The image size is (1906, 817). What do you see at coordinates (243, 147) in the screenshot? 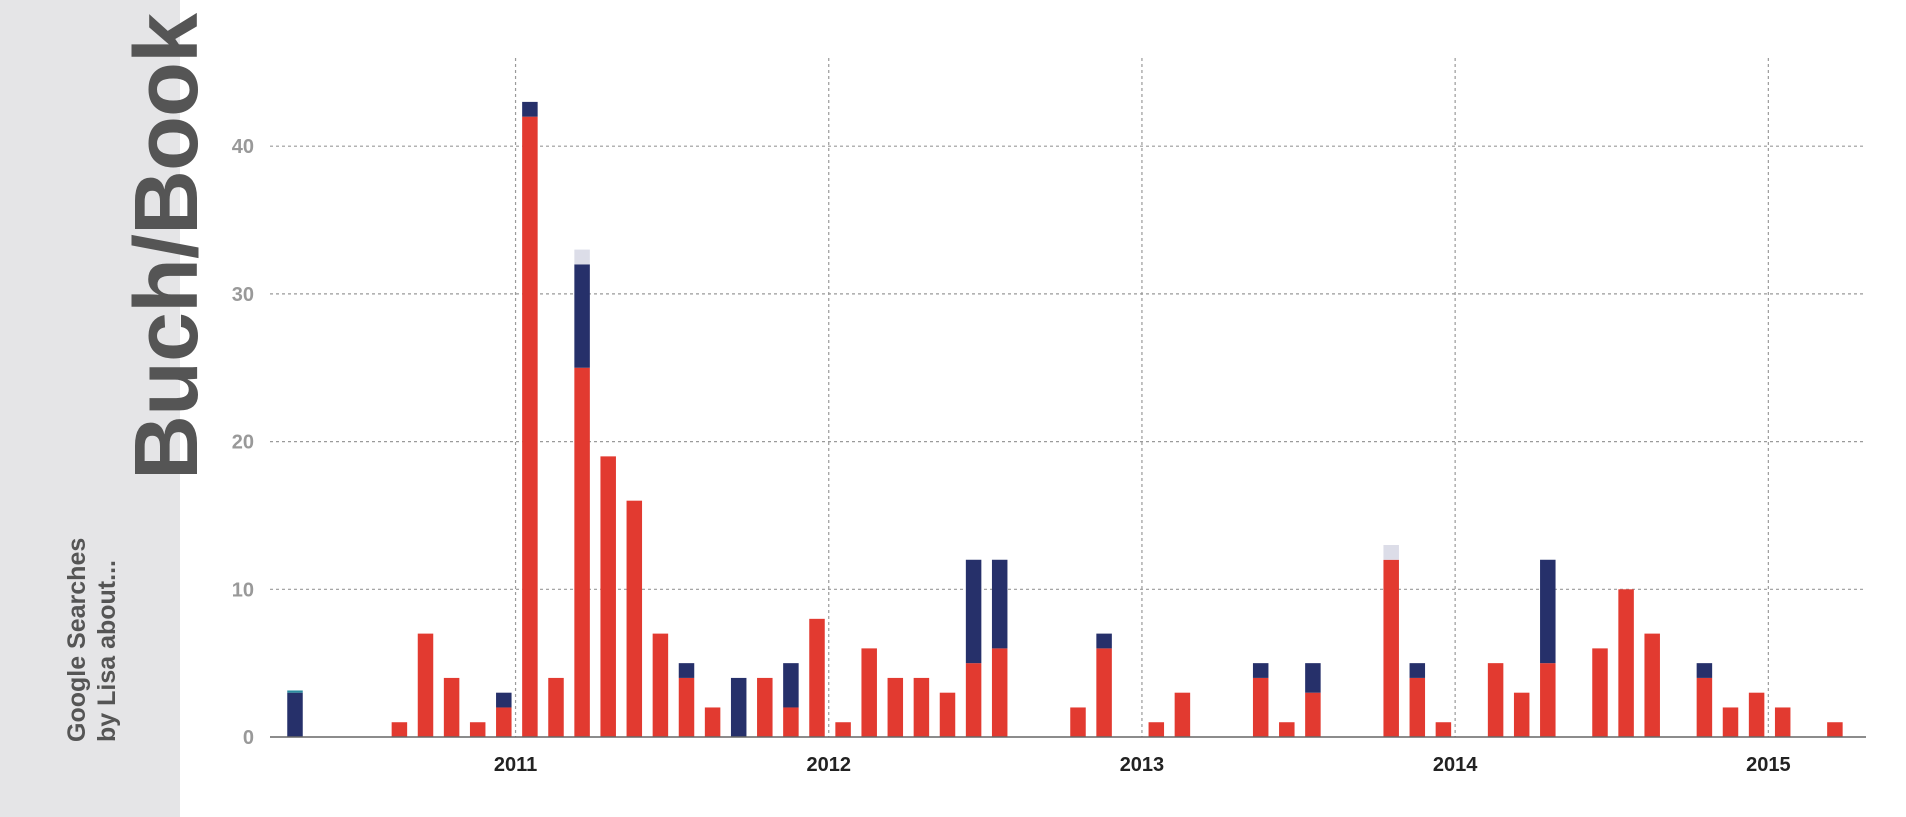
I see `y-tick-label: 40` at bounding box center [243, 147].